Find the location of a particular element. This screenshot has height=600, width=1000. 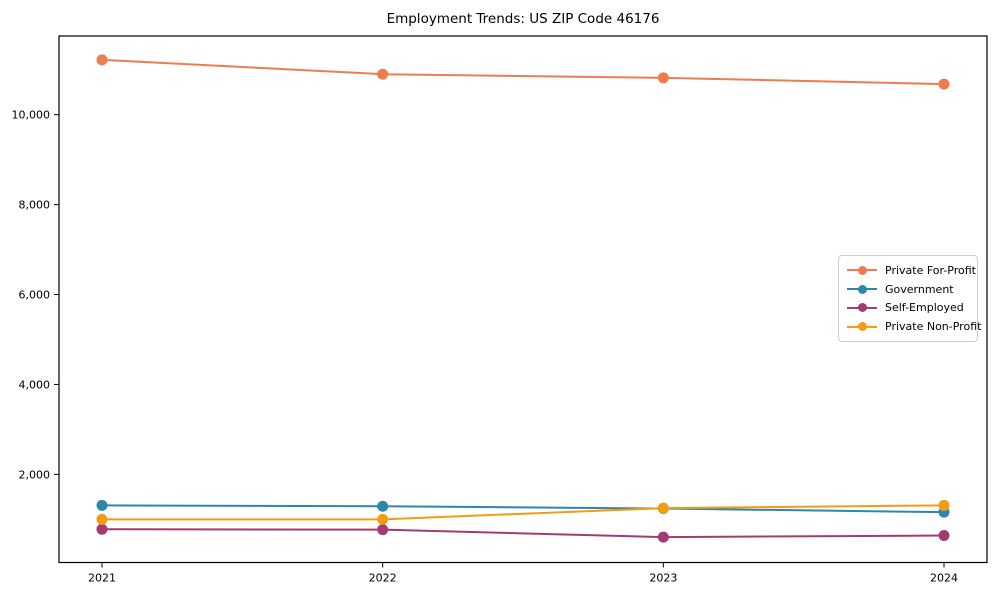

y-tick-label: 8,000 is located at coordinates (35, 205).